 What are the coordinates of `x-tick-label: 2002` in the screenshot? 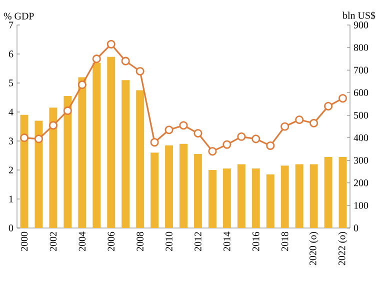 It's located at (53, 242).